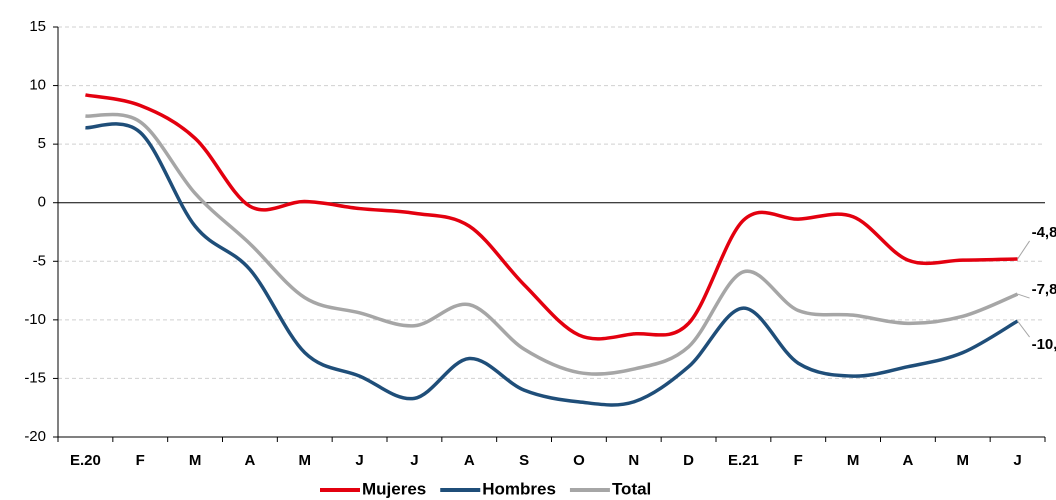 The height and width of the screenshot is (500, 1056). What do you see at coordinates (631, 488) in the screenshot?
I see `legend-label: Total` at bounding box center [631, 488].